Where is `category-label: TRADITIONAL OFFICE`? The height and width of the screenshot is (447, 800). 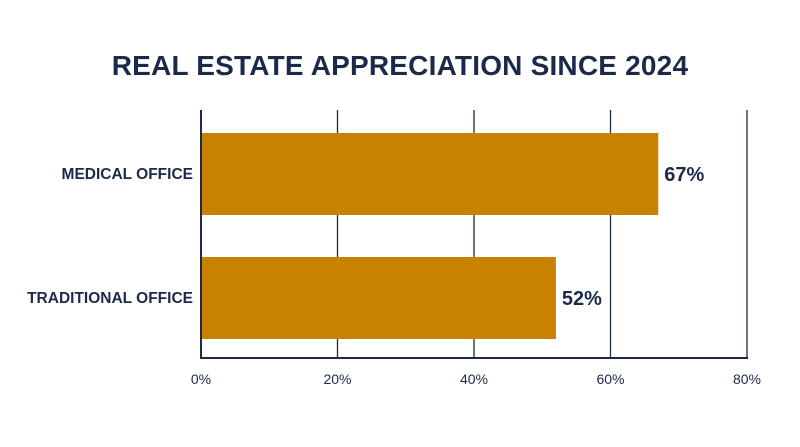 category-label: TRADITIONAL OFFICE is located at coordinates (110, 298).